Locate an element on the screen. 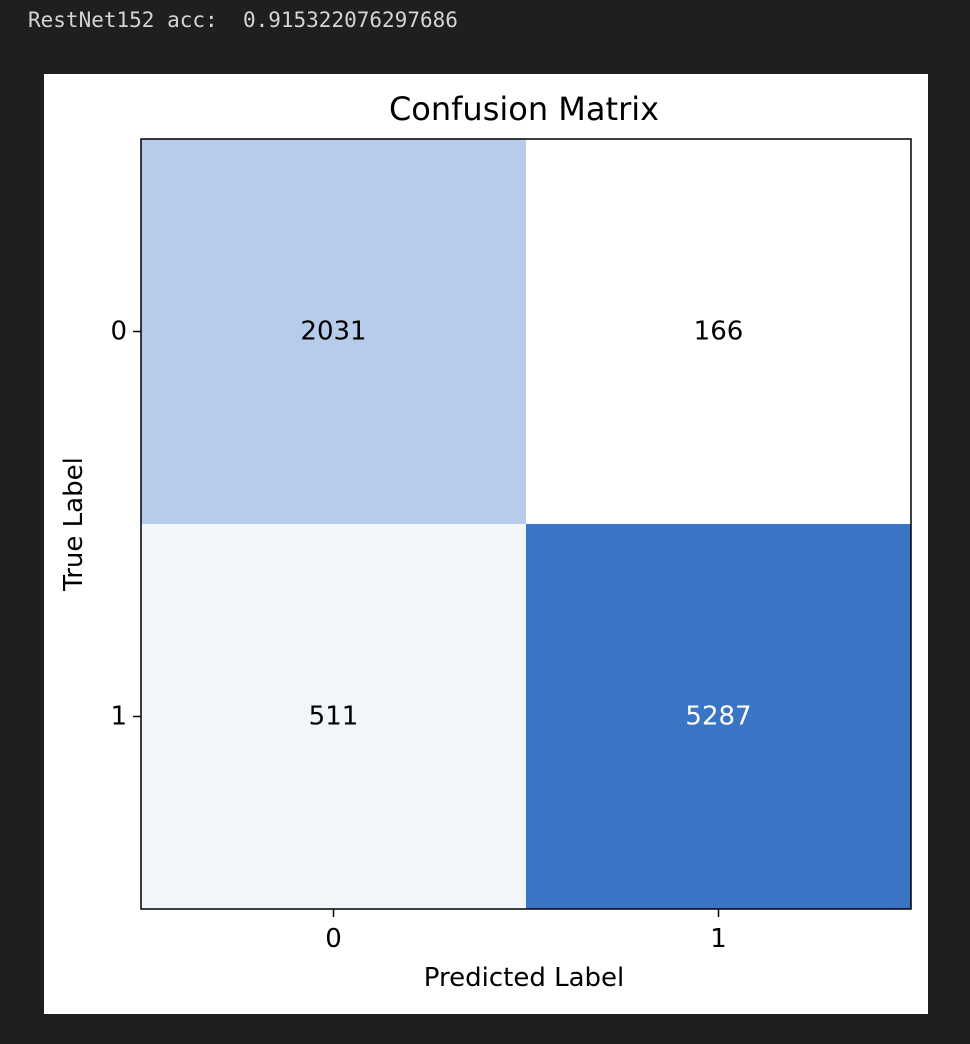 Image resolution: width=970 pixels, height=1044 pixels. y-tick-label-0: 0 is located at coordinates (118, 332).